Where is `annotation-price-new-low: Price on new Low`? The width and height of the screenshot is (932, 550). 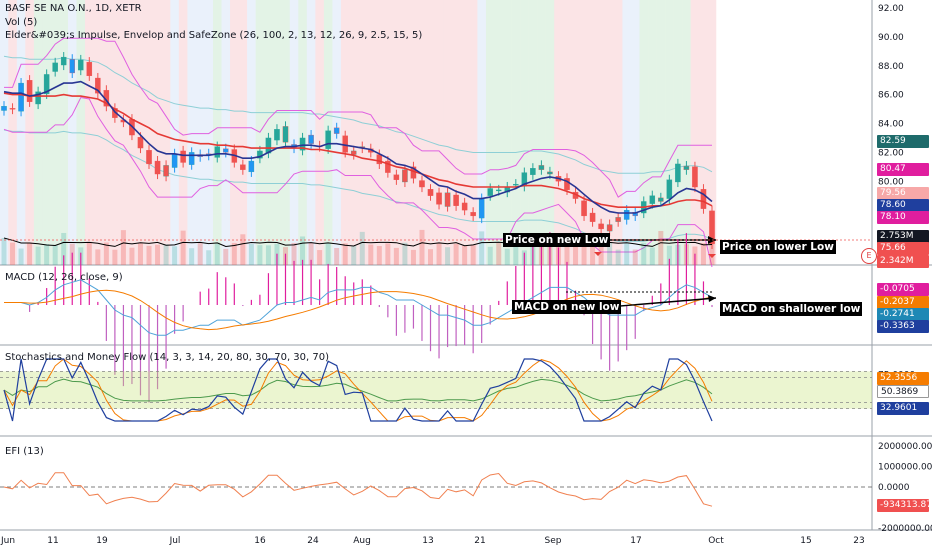
annotation-price-new-low: Price on new Low is located at coordinates (557, 240).